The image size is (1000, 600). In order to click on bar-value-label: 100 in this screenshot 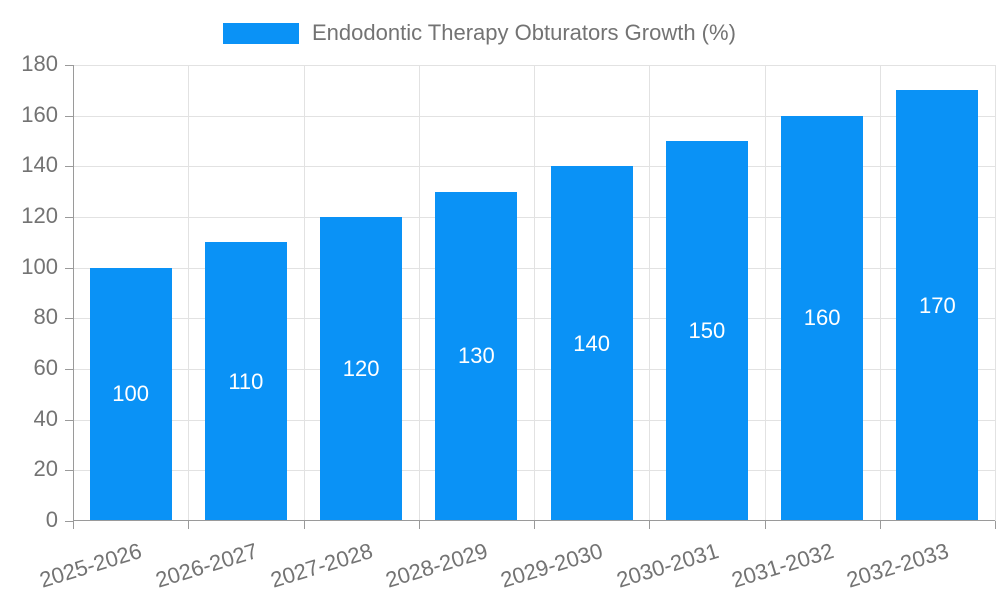, I will do `click(130, 394)`.